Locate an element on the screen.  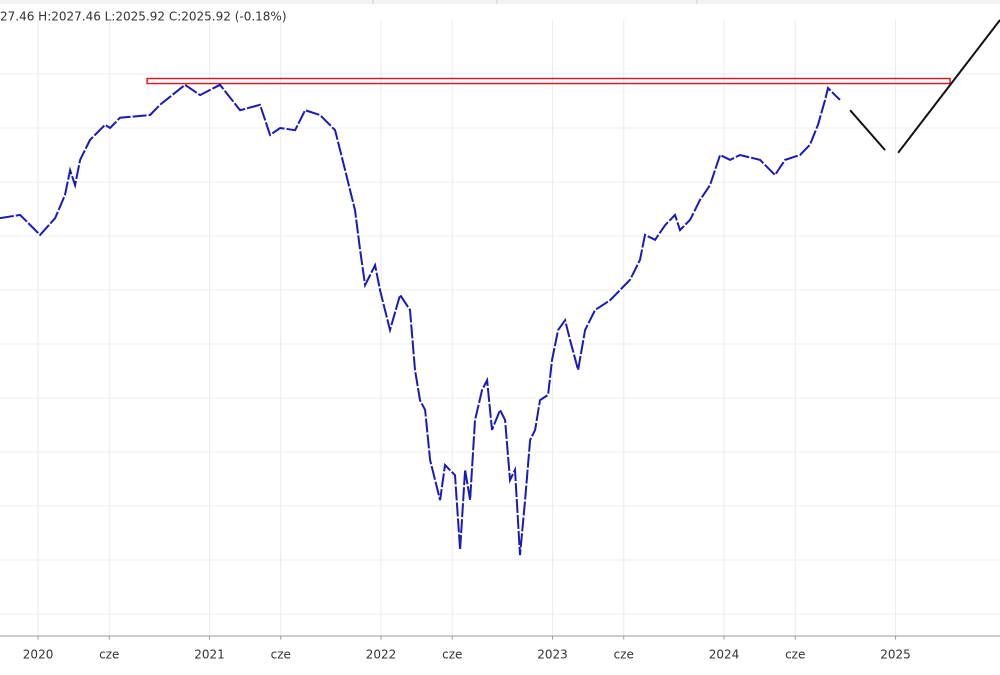
x-tick-label: 2024 is located at coordinates (724, 655).